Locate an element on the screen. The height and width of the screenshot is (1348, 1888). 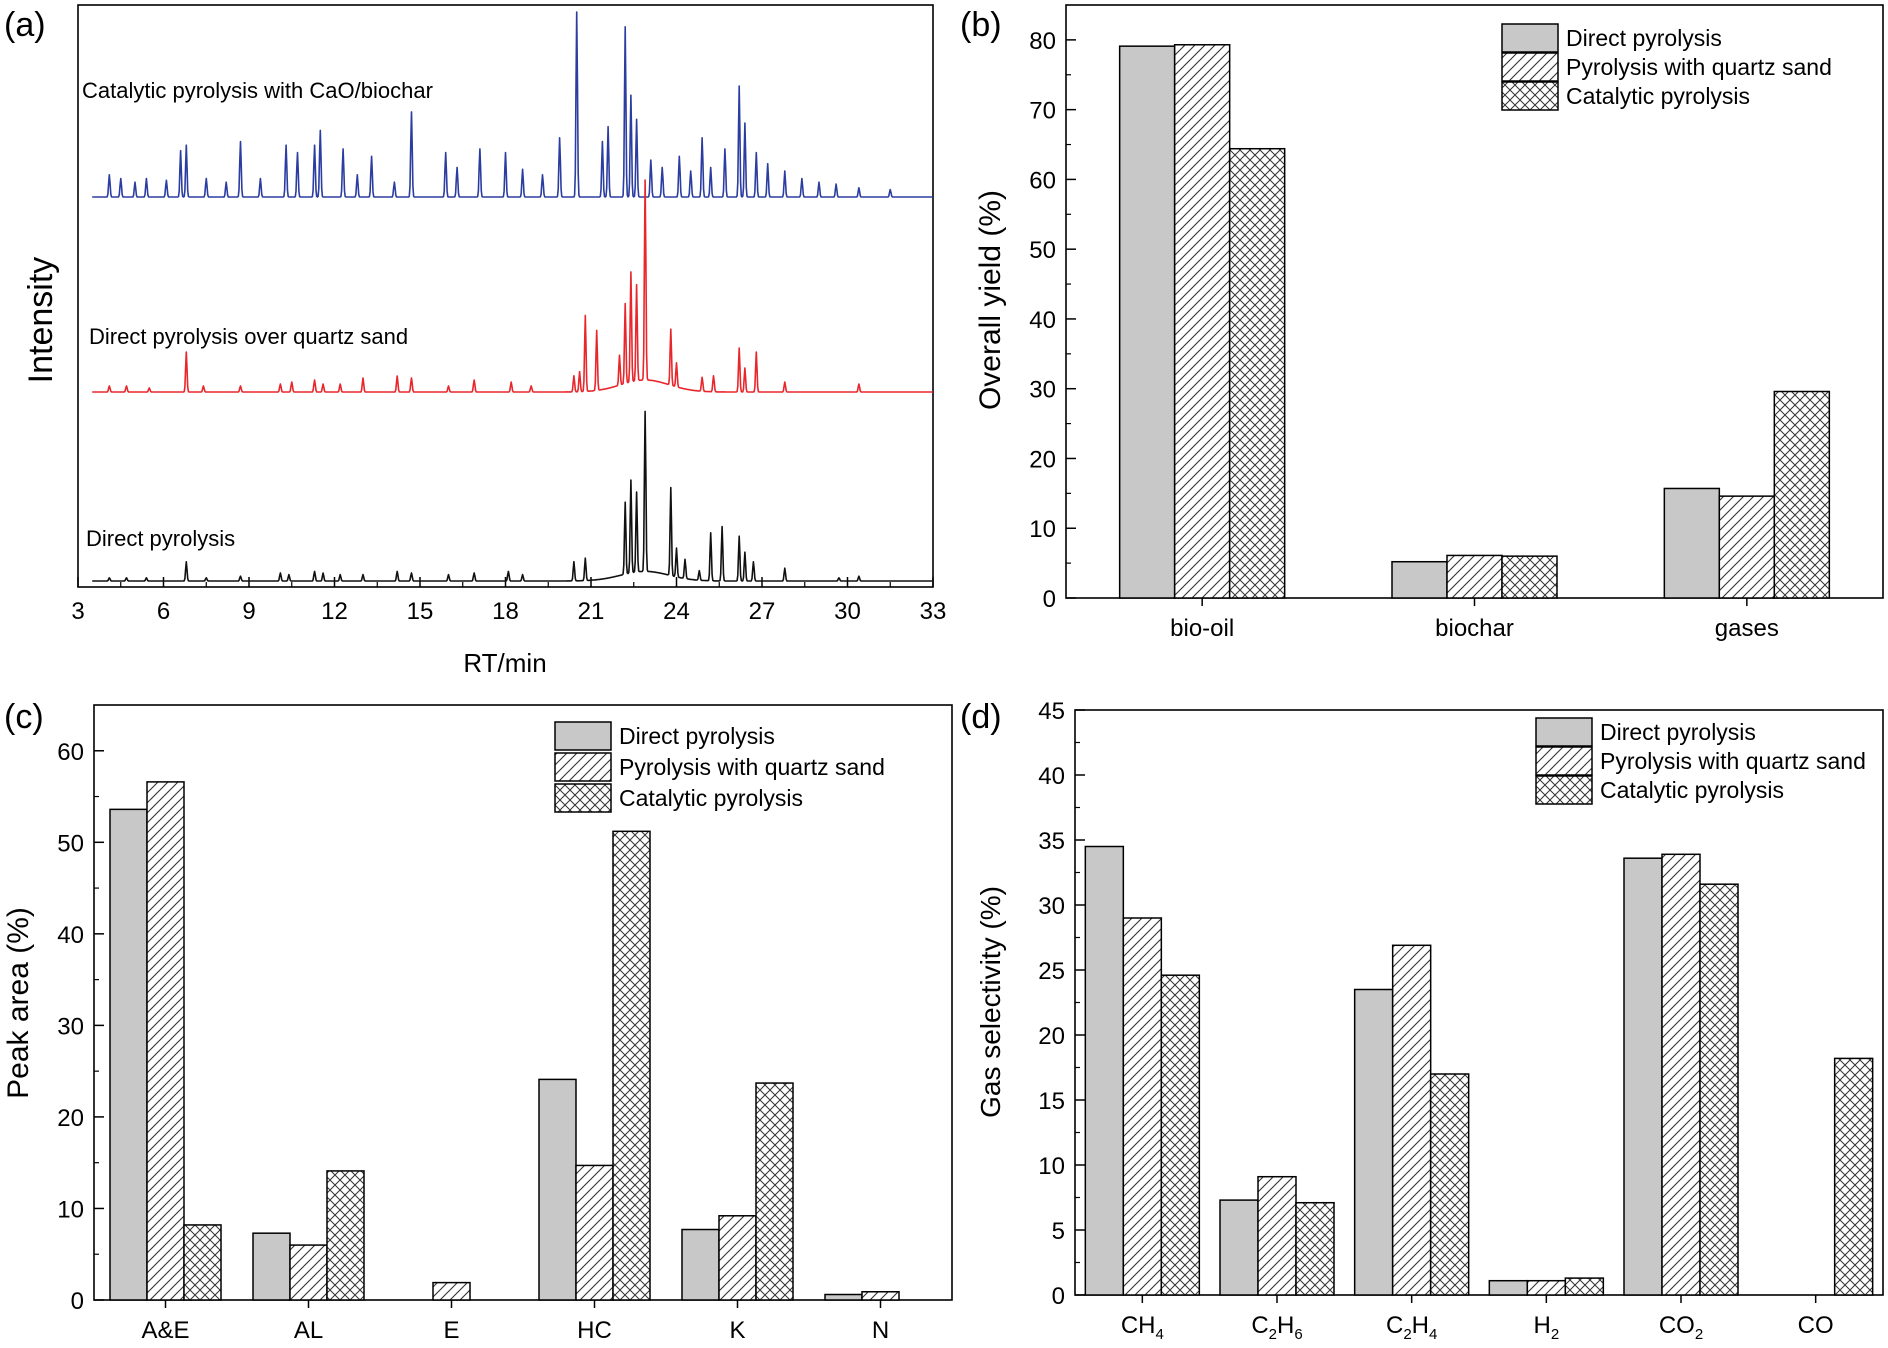
x-tick-label: CH4 is located at coordinates (1142, 1327).